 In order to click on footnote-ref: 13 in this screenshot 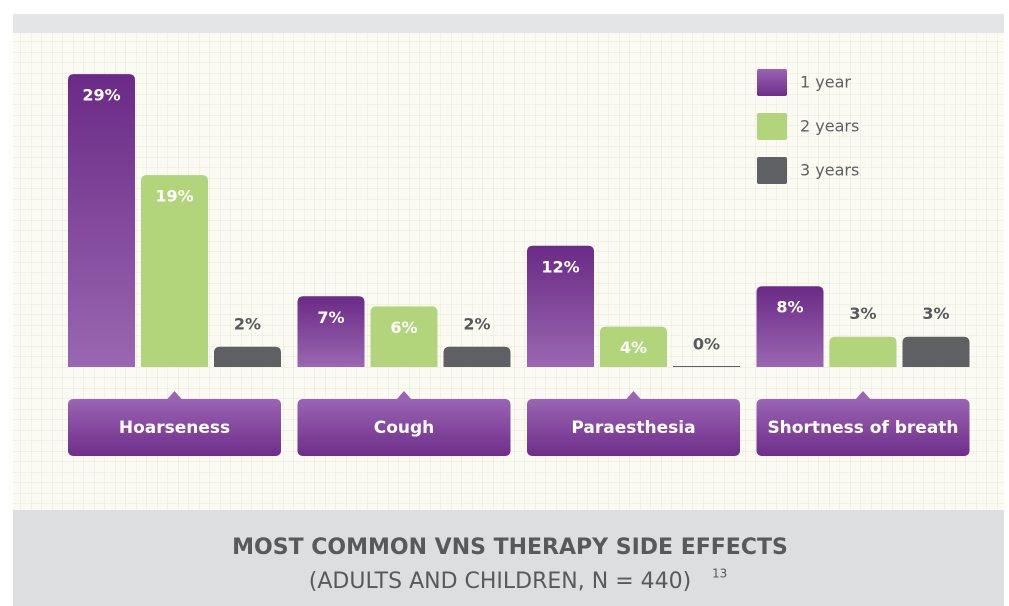, I will do `click(719, 574)`.